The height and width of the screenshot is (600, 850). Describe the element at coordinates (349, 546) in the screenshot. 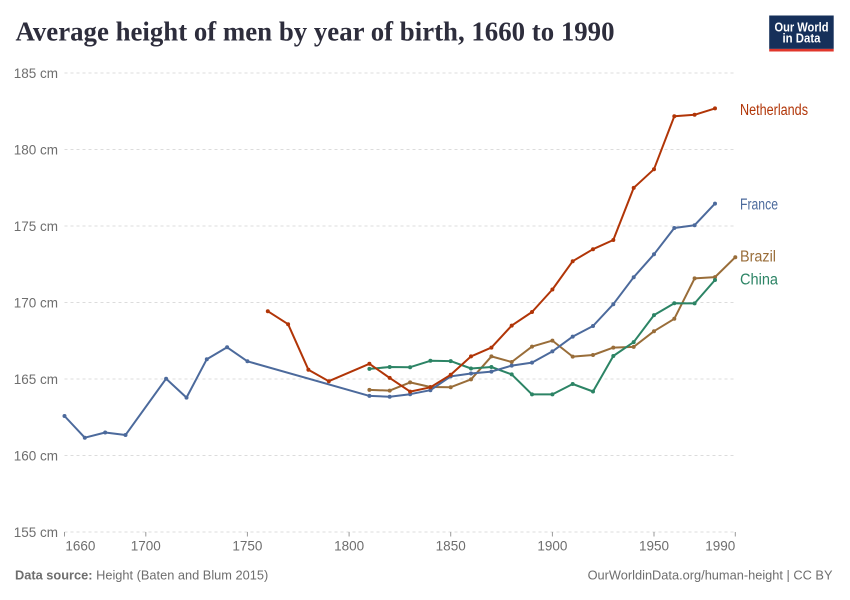

I see `svg-text: 1800` at that location.